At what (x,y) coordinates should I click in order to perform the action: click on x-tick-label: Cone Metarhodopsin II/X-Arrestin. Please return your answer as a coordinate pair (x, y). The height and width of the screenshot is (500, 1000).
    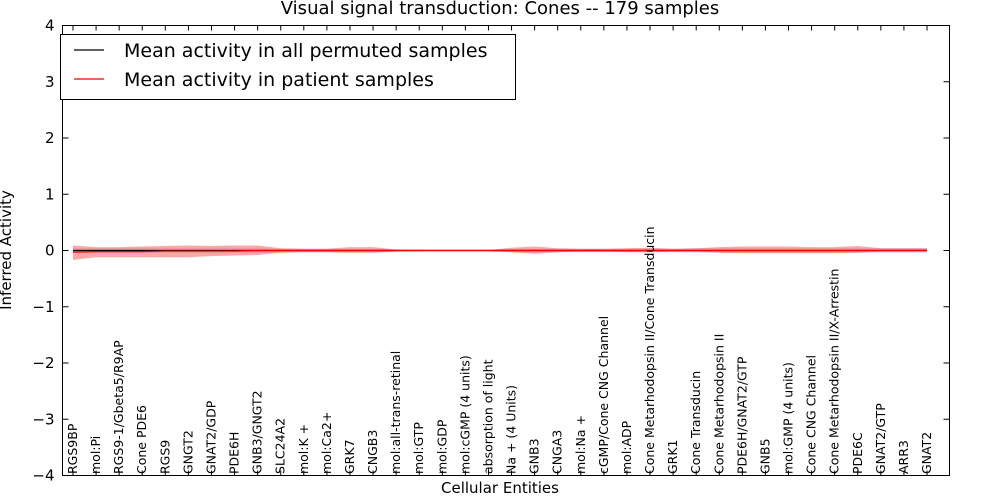
    Looking at the image, I should click on (834, 371).